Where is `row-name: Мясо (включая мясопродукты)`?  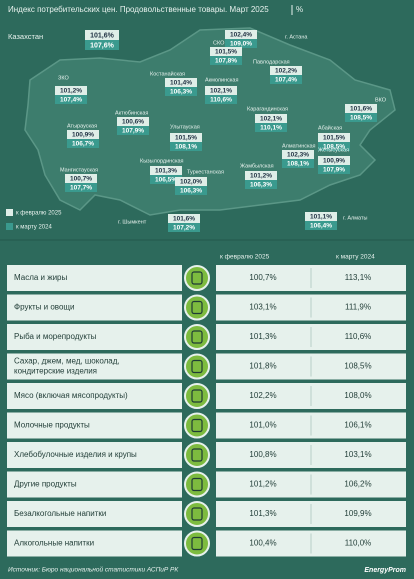 row-name: Мясо (включая мясопродукты) is located at coordinates (71, 395).